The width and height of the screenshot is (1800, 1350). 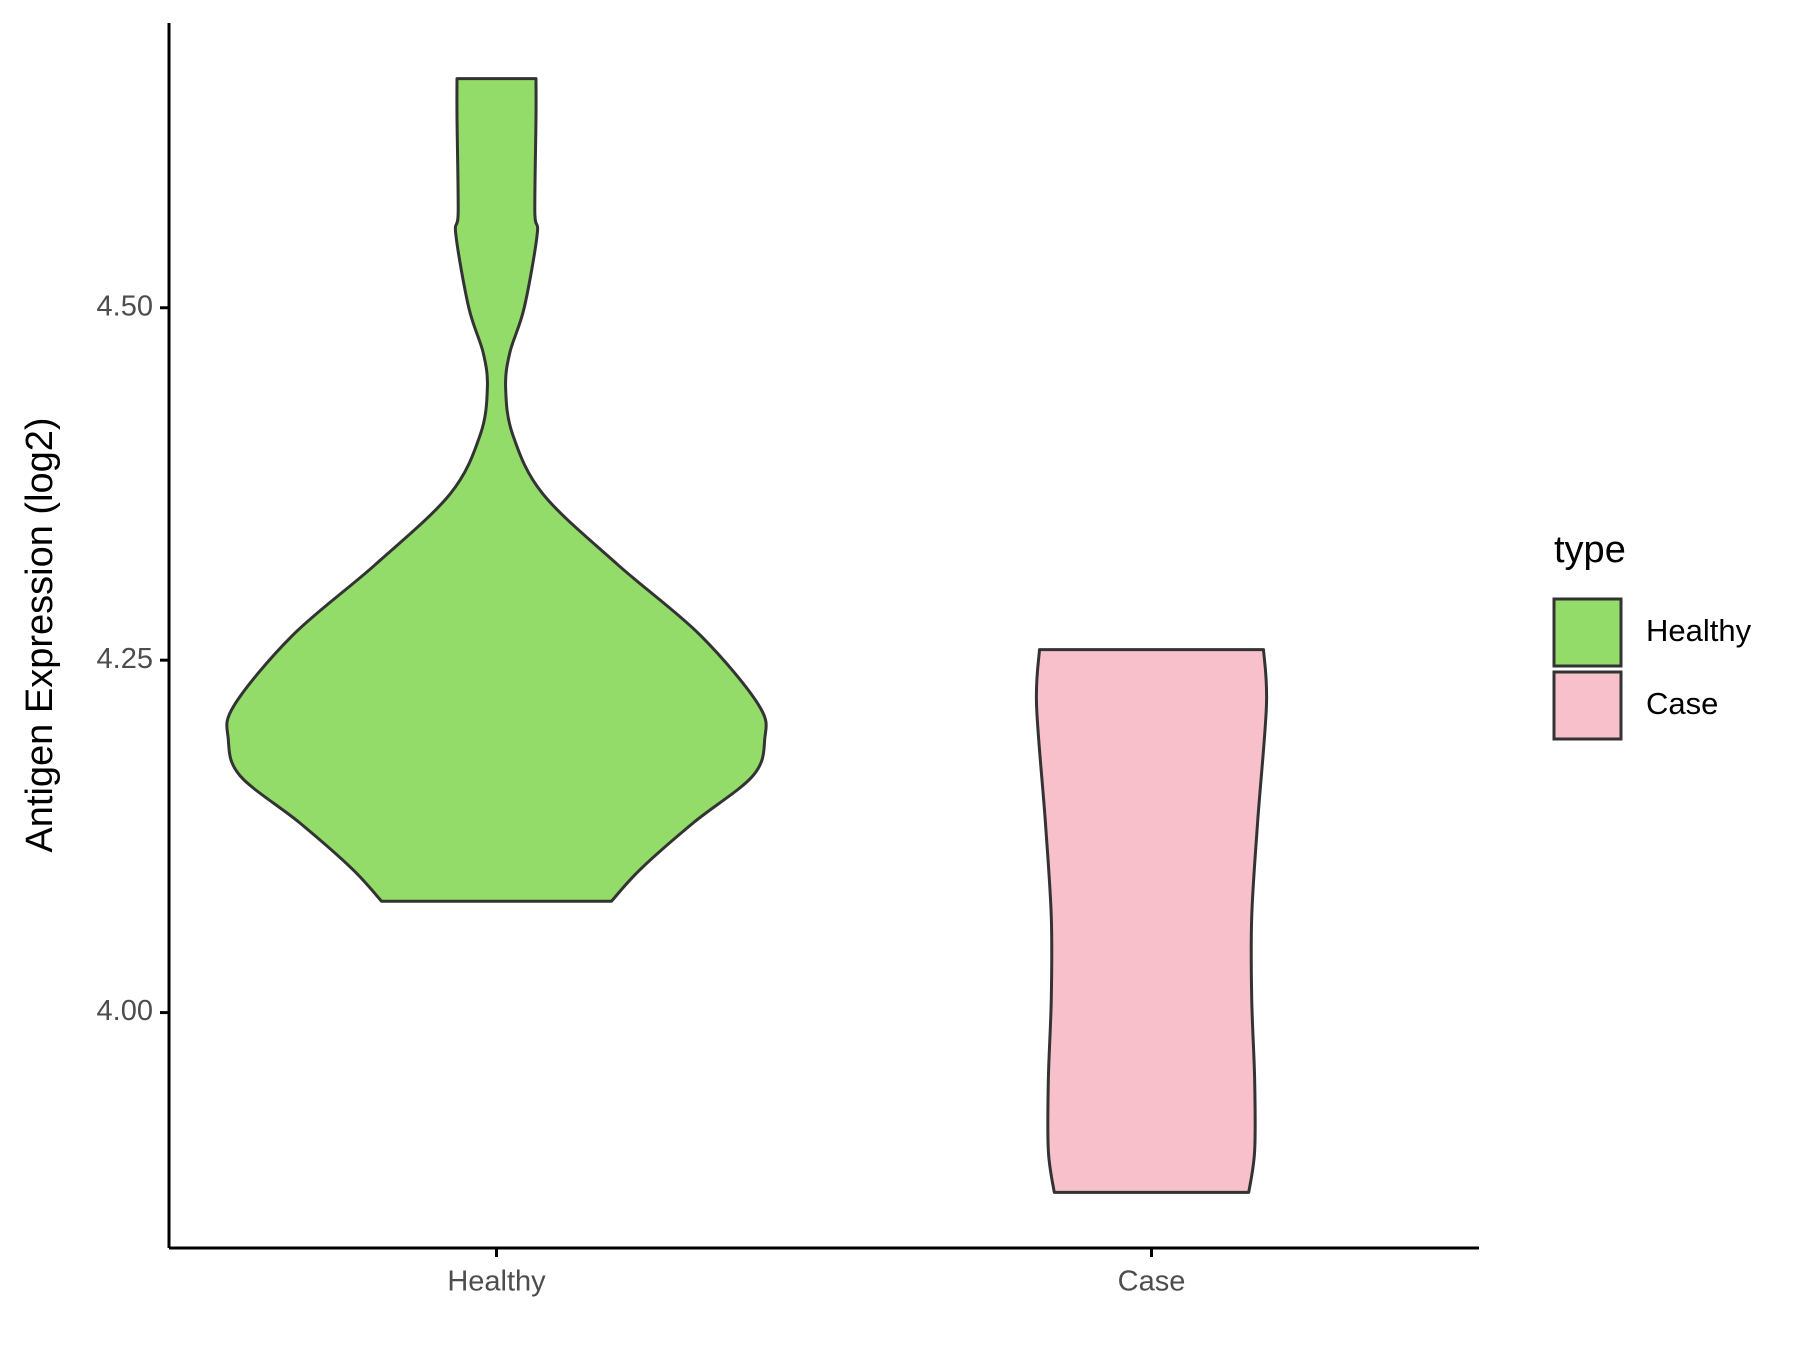 I want to click on legend-title: type, so click(x=1590, y=550).